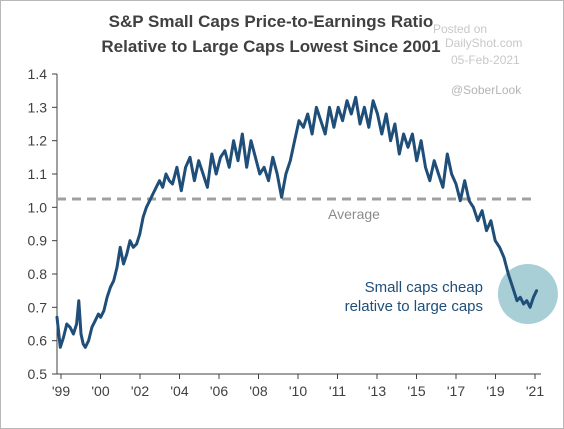 This screenshot has height=429, width=564. What do you see at coordinates (38, 174) in the screenshot?
I see `y-tick-label: 1.1` at bounding box center [38, 174].